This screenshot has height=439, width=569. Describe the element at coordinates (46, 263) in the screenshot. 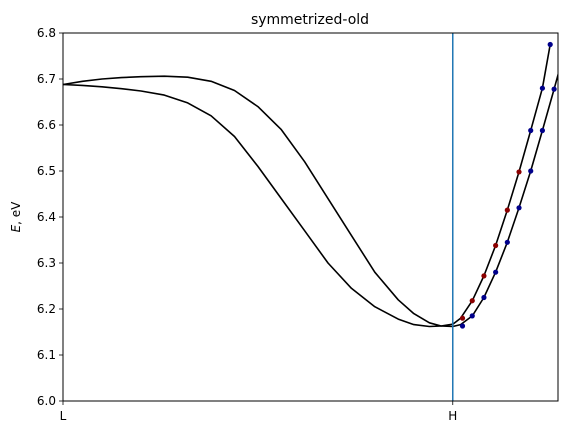

I see `y-tick-label: 6.3` at that location.